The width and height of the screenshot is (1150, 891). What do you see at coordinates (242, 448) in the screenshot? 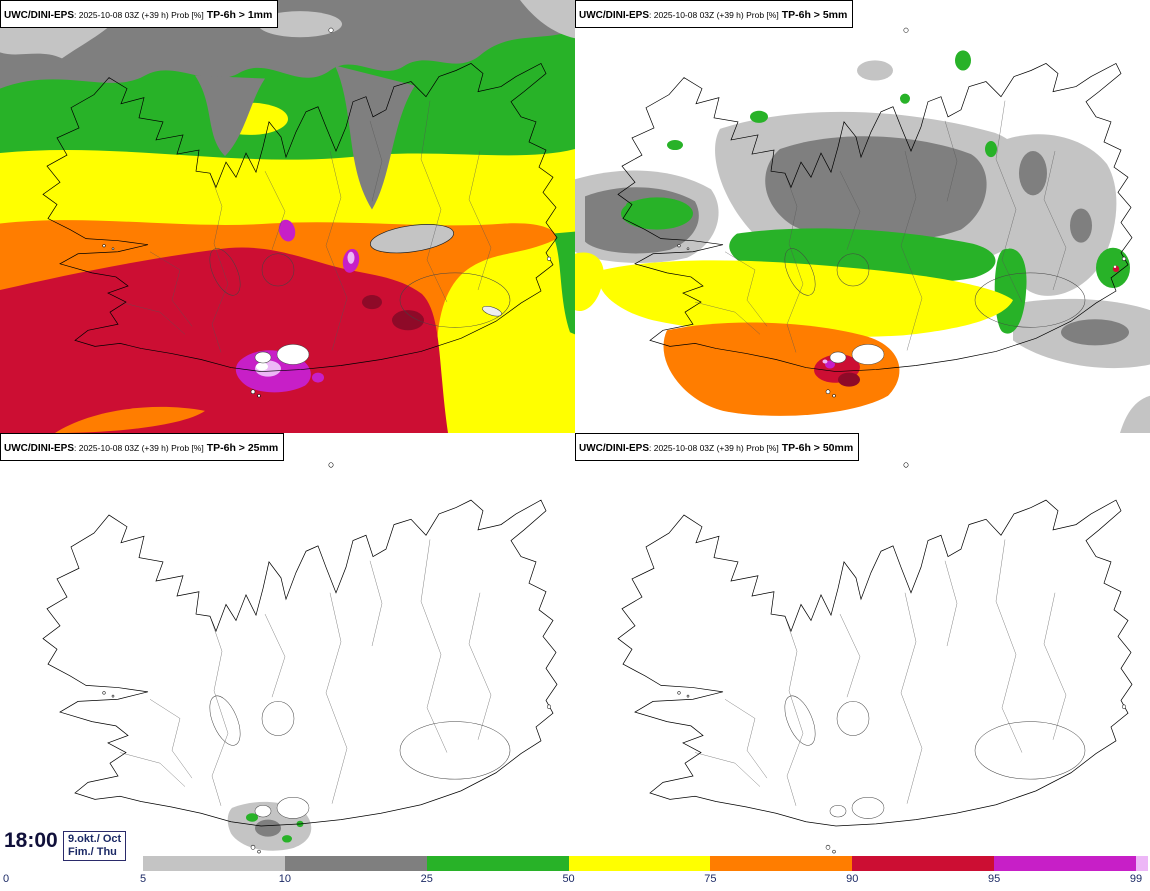
I see `threshold-label: TP-6h > 25mm` at bounding box center [242, 448].